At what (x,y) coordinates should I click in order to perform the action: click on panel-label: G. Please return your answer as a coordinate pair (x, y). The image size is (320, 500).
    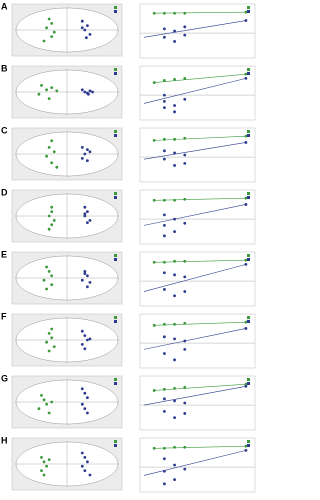
    Looking at the image, I should click on (4, 378).